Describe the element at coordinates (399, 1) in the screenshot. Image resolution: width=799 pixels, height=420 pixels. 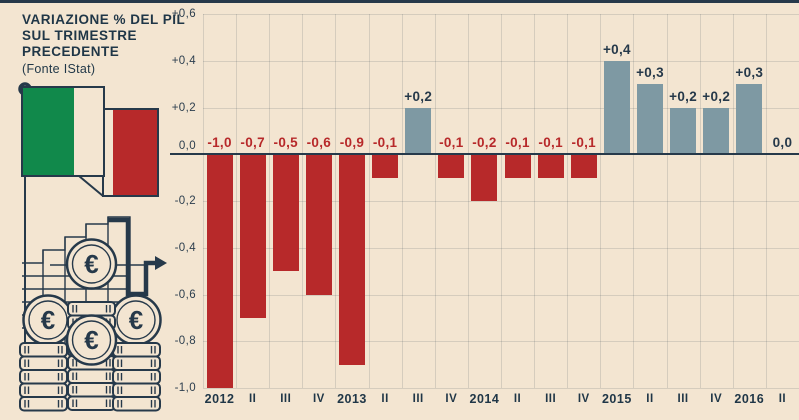
I see `top-border` at that location.